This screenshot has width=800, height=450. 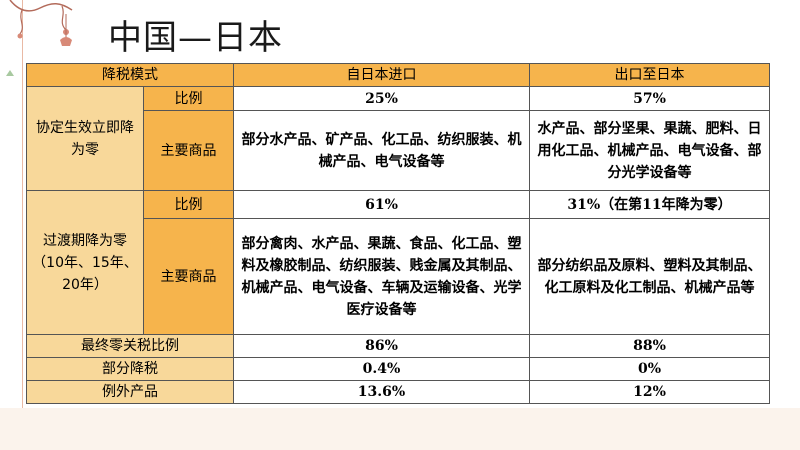 I want to click on partial-import: 0.4%, so click(x=381, y=369).